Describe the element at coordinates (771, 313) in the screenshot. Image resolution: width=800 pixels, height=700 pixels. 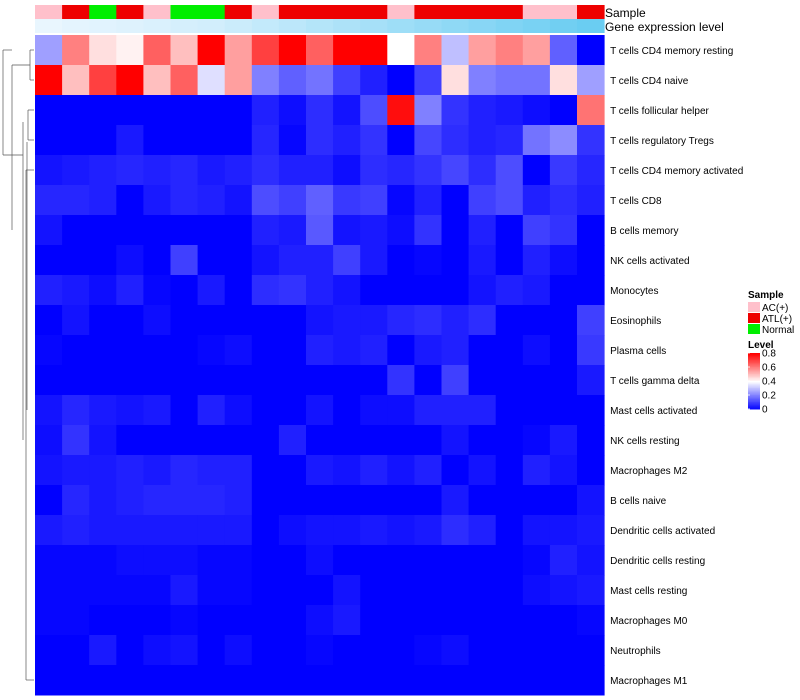
I see `sample-legend: Sample AC(+)ATL(+)Normal` at that location.